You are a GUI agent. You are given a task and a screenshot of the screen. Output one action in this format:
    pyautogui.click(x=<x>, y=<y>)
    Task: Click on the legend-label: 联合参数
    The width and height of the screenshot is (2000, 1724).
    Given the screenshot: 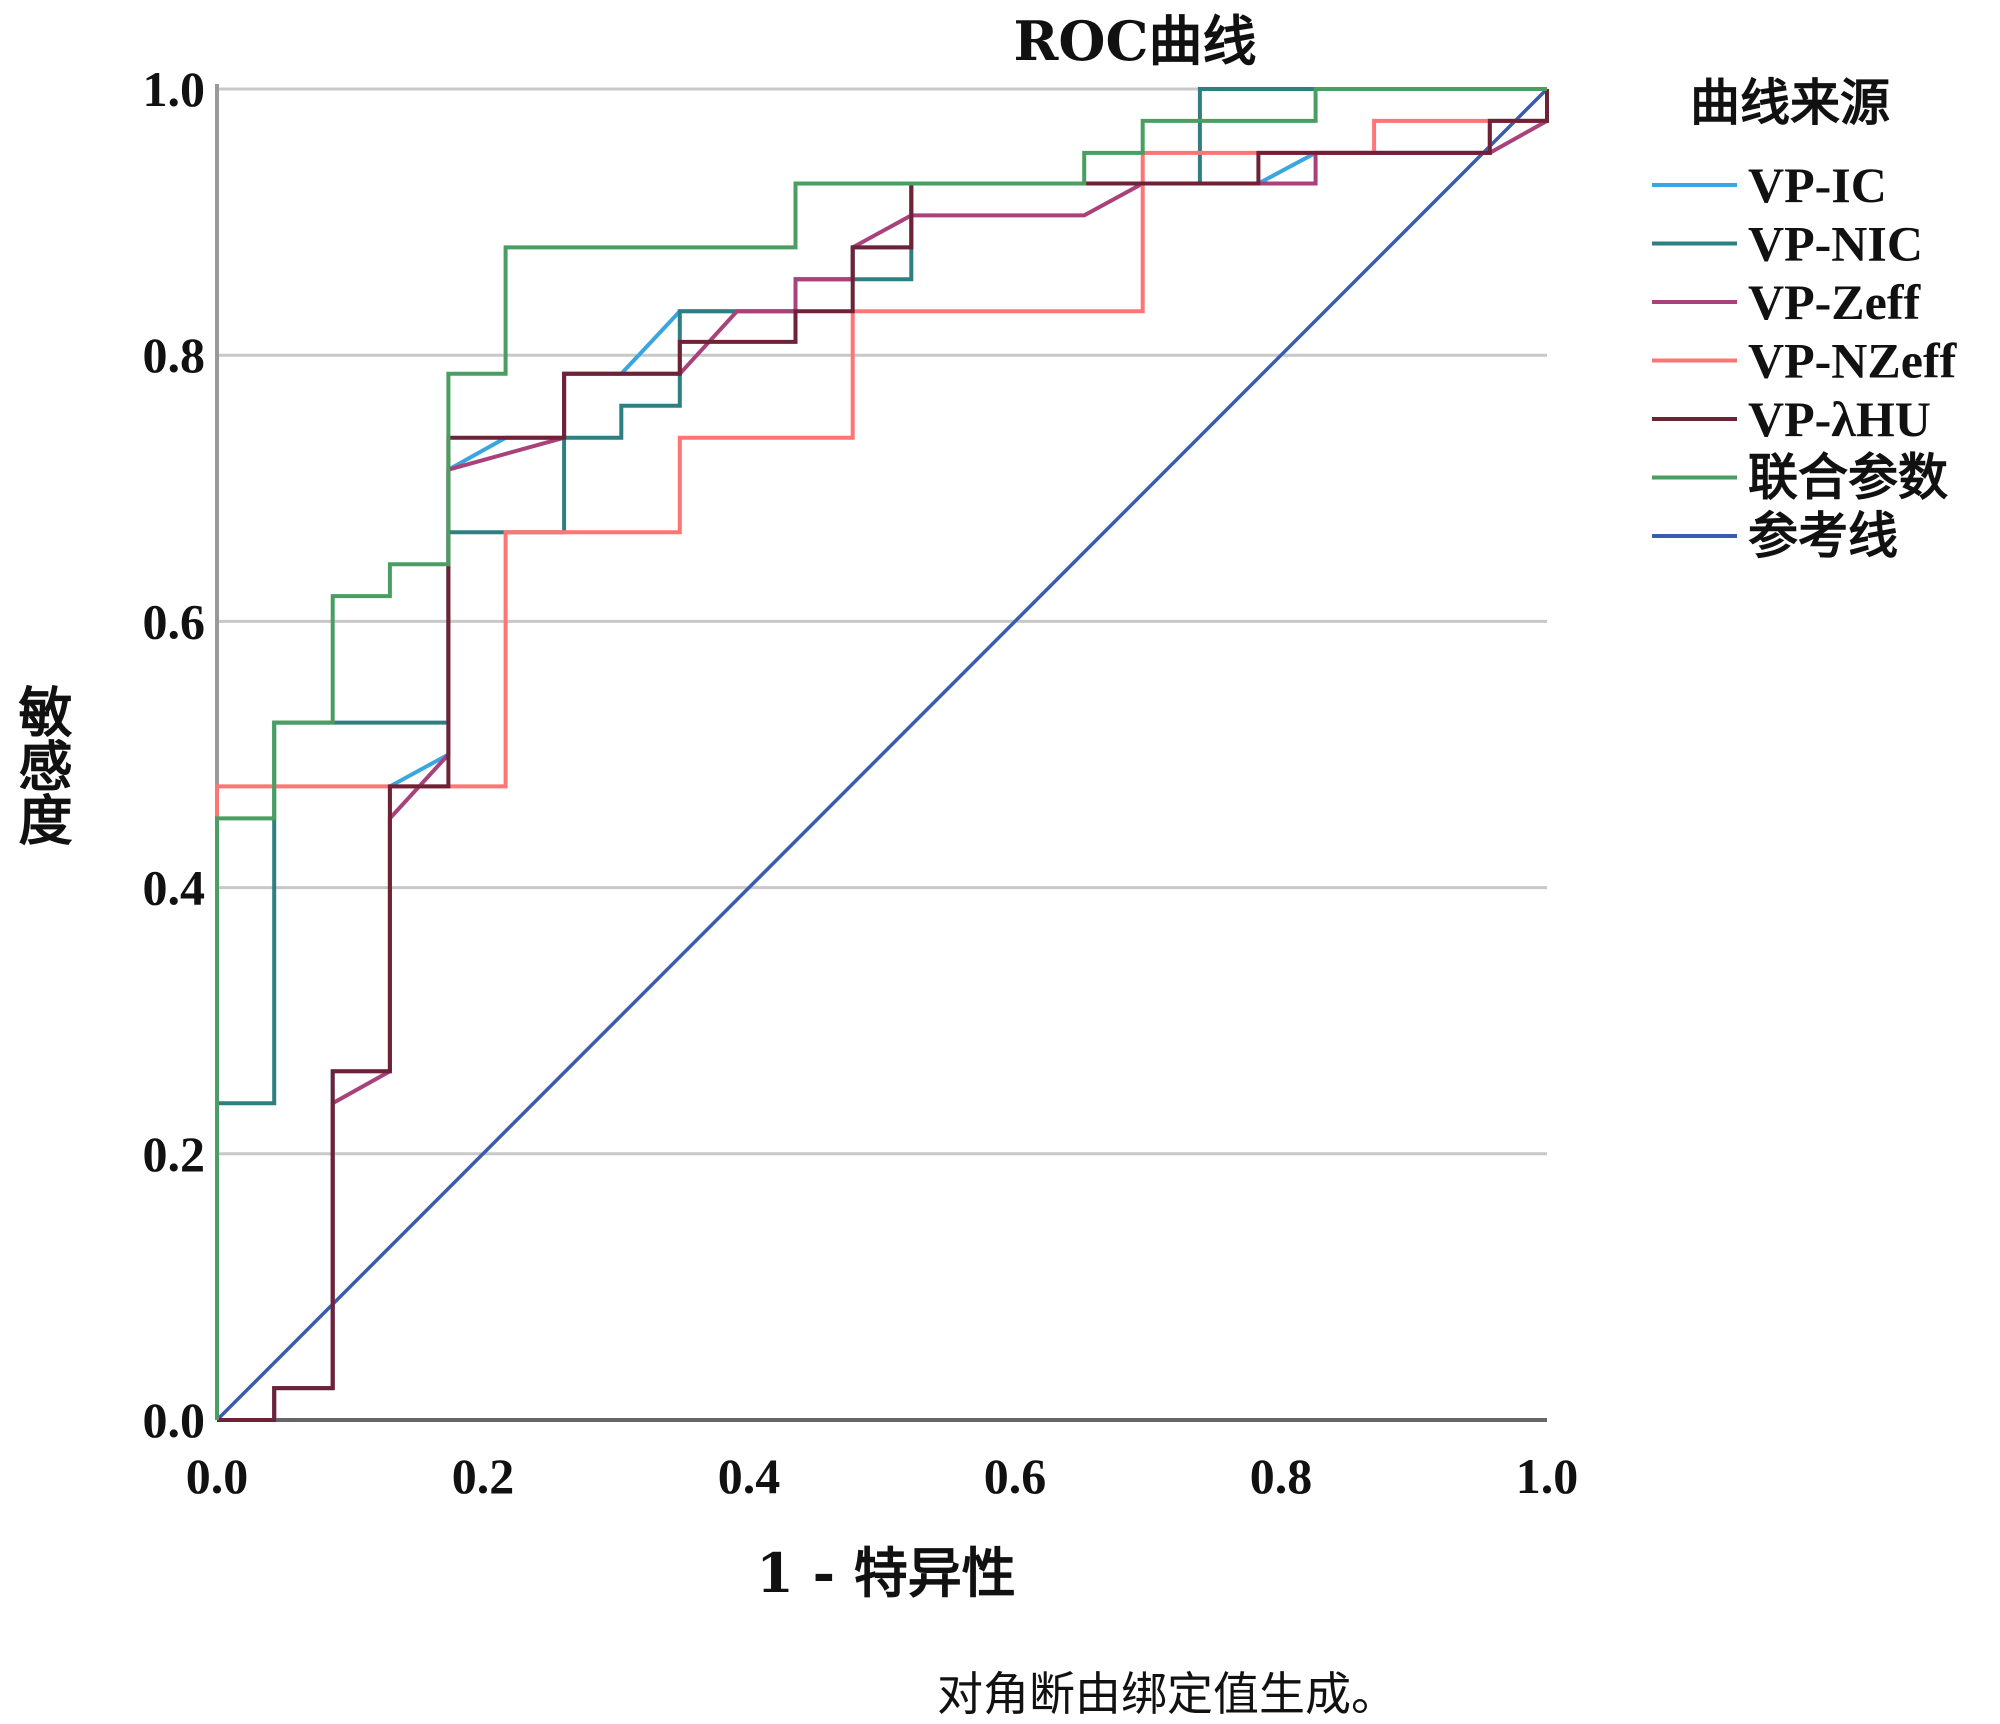 What is the action you would take?
    pyautogui.click(x=1848, y=478)
    